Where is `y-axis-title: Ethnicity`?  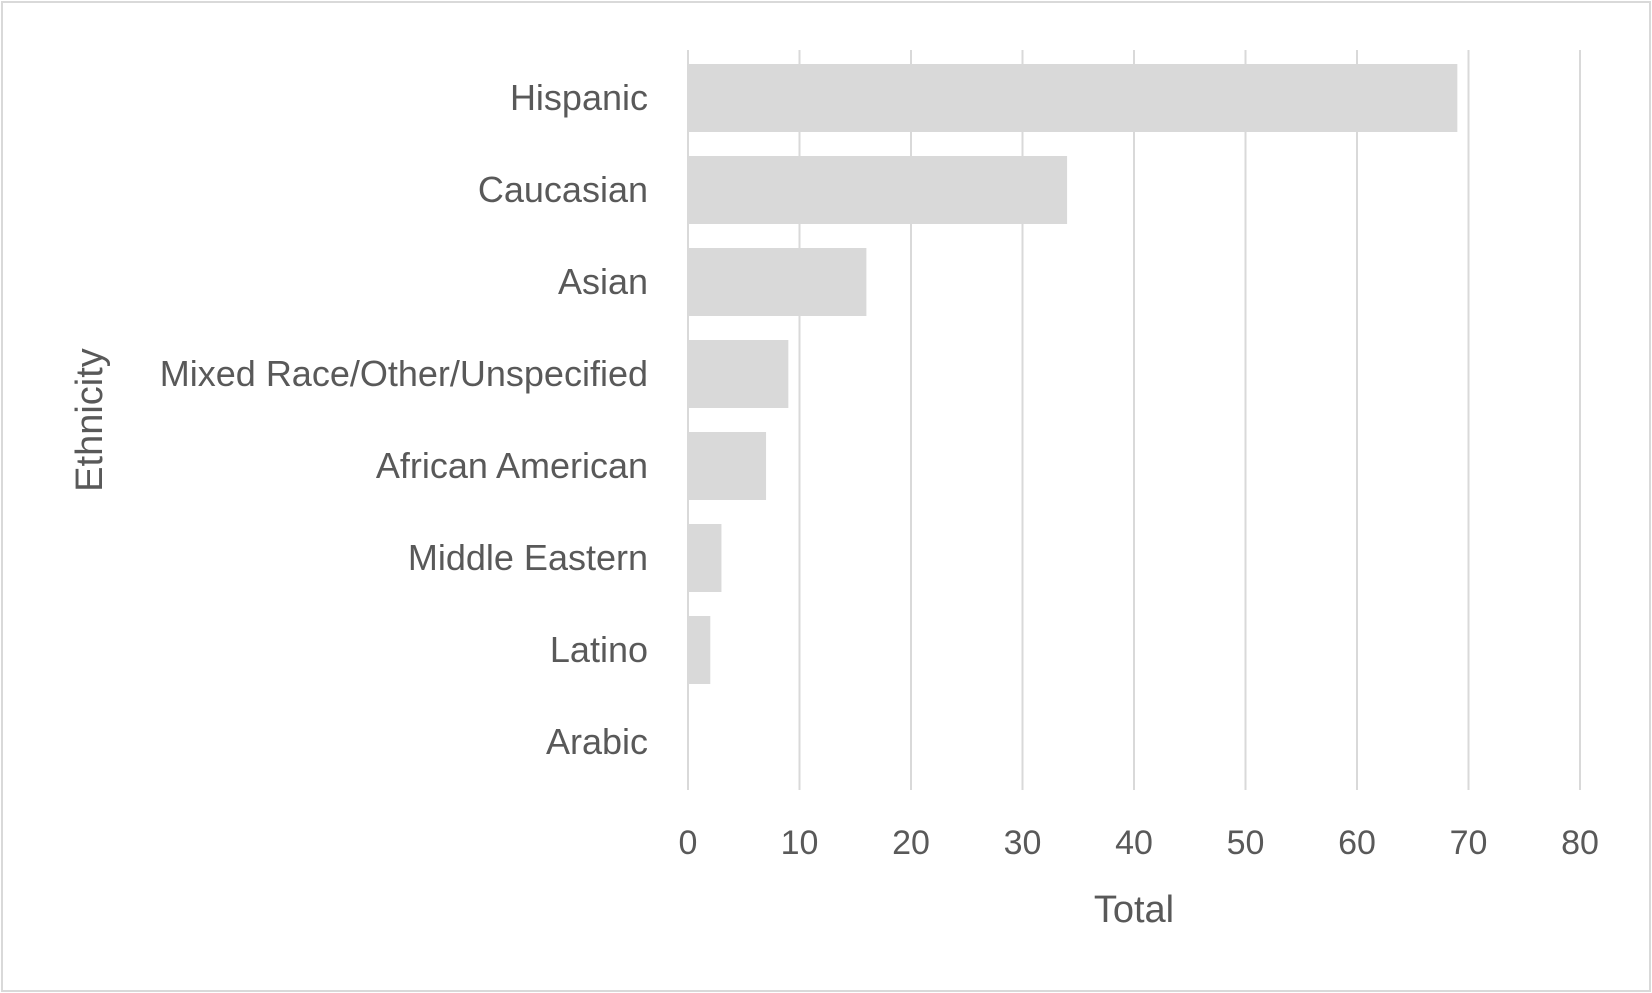 y-axis-title: Ethnicity is located at coordinates (90, 420).